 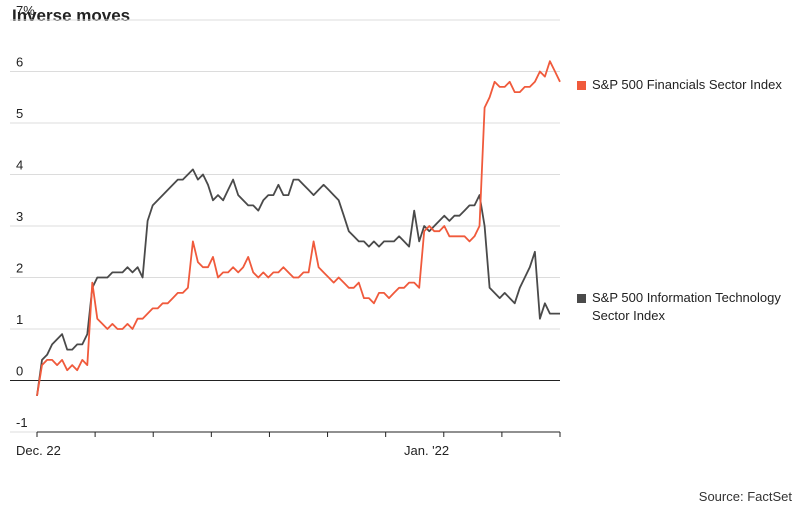 What do you see at coordinates (19, 216) in the screenshot?
I see `y-tick-label: 3` at bounding box center [19, 216].